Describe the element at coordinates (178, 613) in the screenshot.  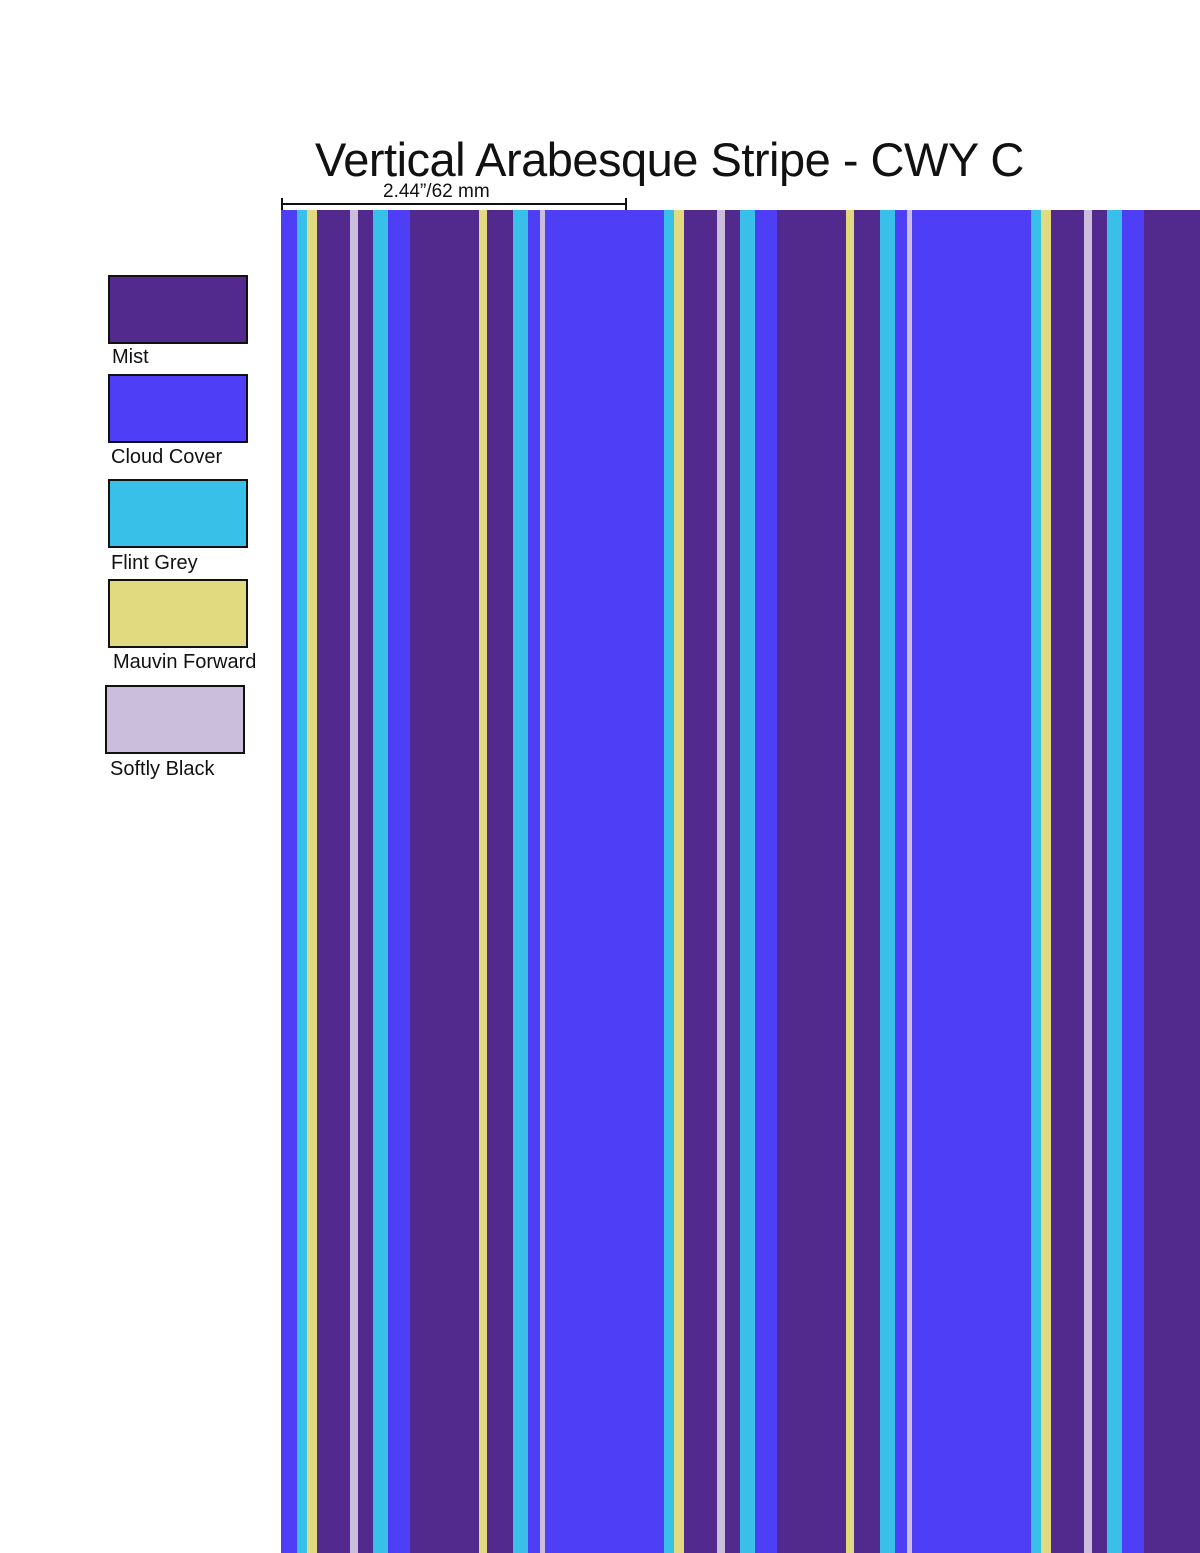
I see `swatch-mauvin-forward` at that location.